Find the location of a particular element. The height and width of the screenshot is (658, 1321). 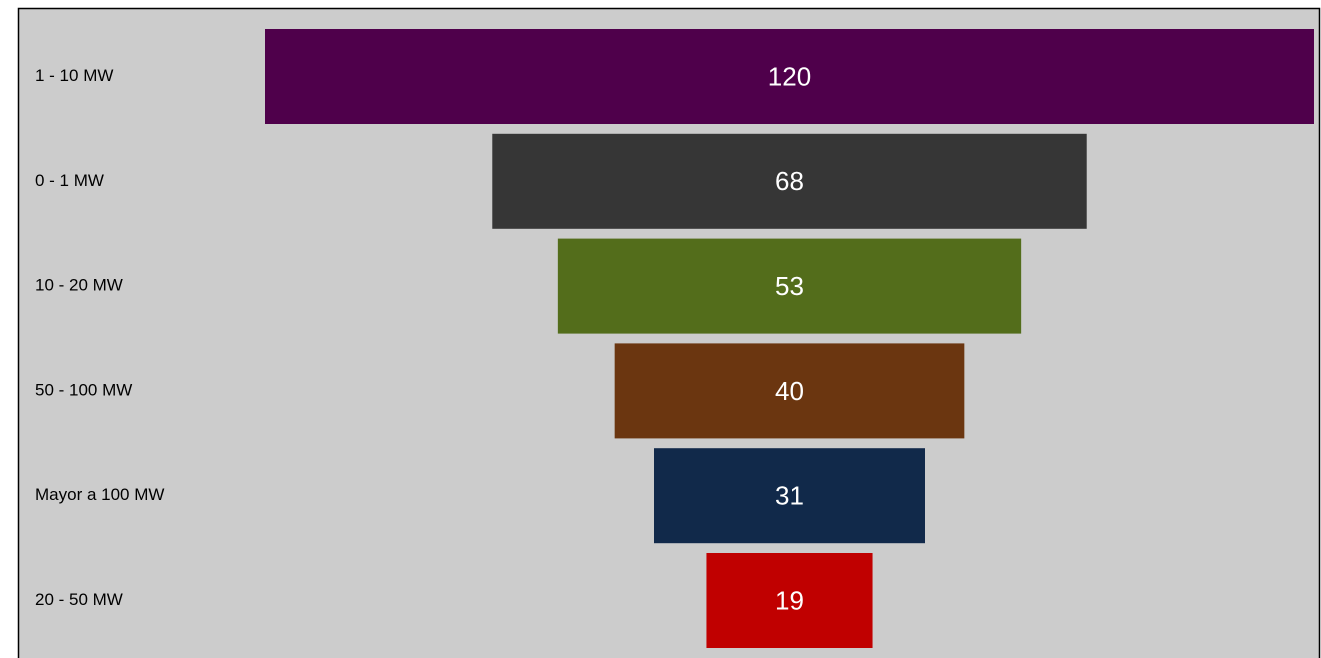

value-label: 68 is located at coordinates (789, 181).